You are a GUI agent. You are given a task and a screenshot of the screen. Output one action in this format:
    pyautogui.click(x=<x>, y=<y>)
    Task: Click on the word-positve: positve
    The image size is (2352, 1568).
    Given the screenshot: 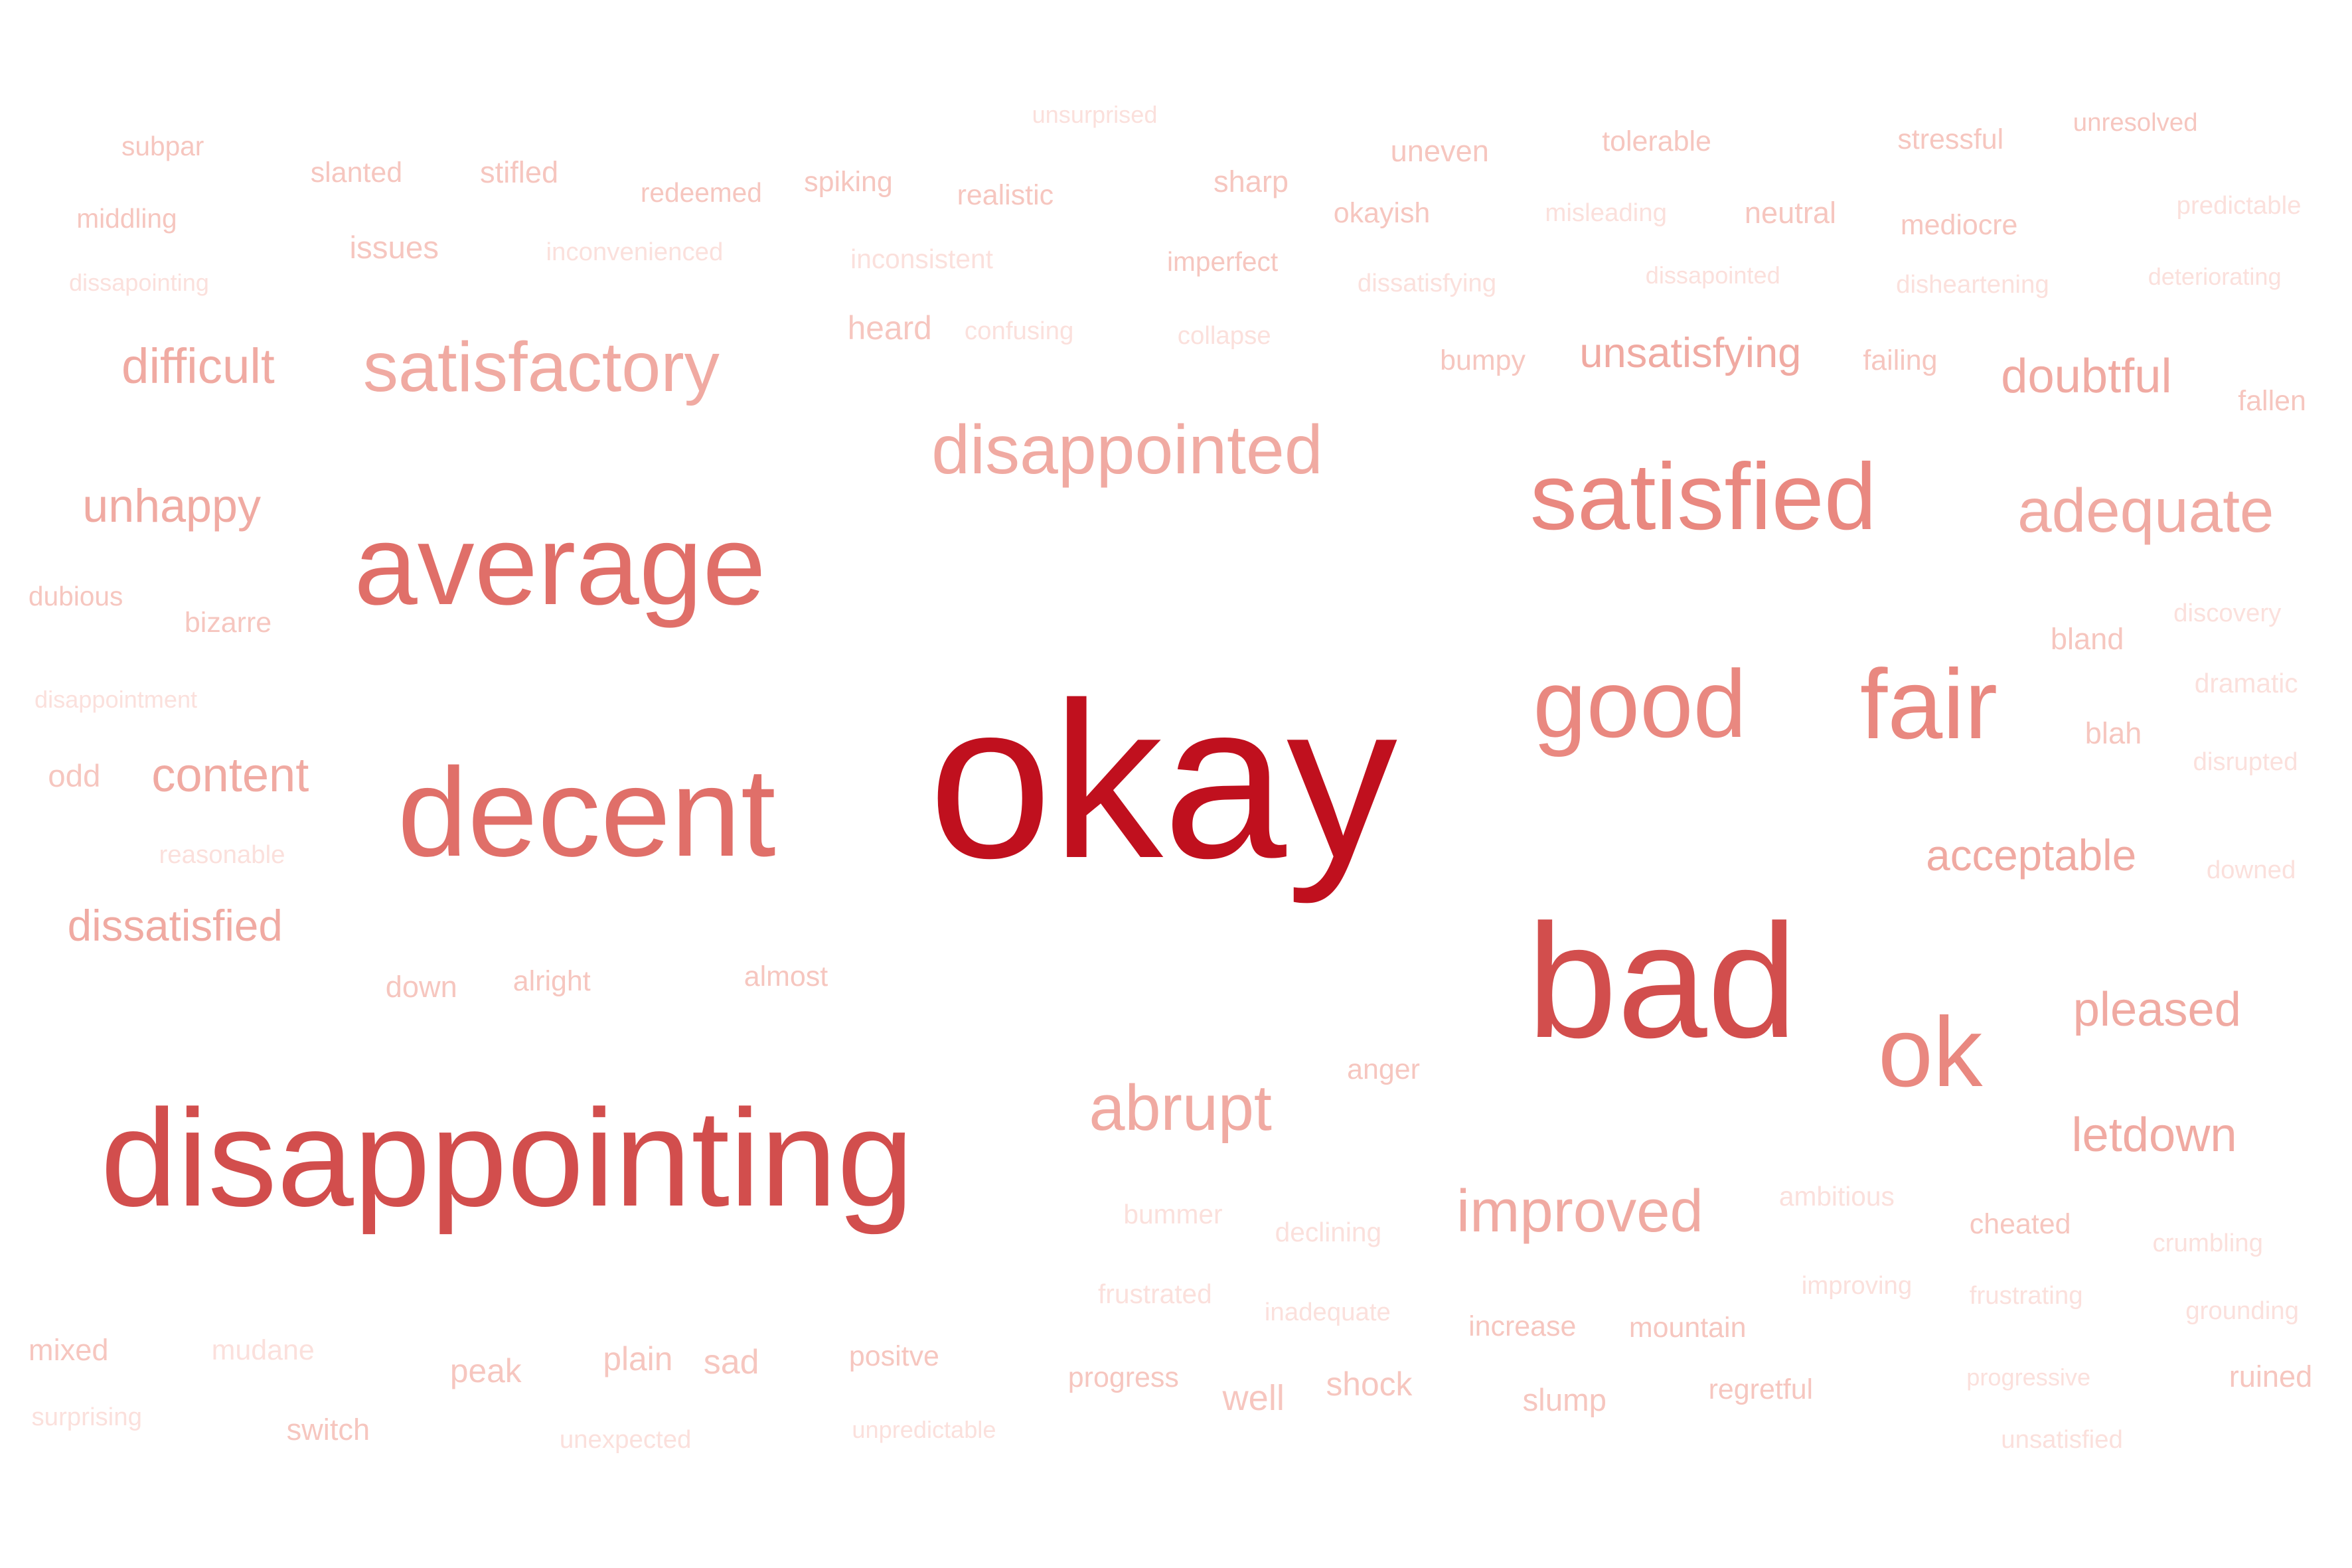 What is the action you would take?
    pyautogui.click(x=893, y=1356)
    